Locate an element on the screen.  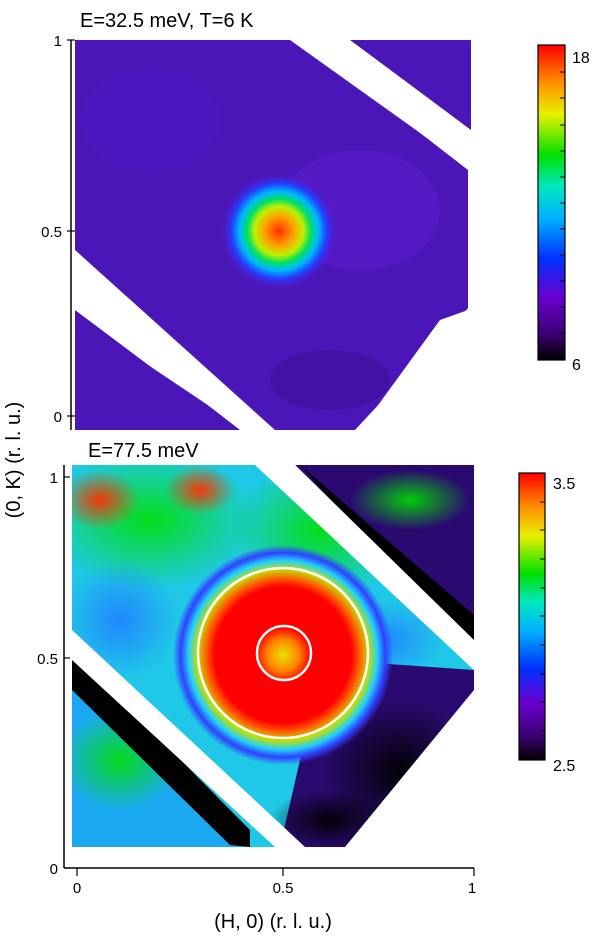
top-y-tick-label-0: 0 is located at coordinates (58, 417).